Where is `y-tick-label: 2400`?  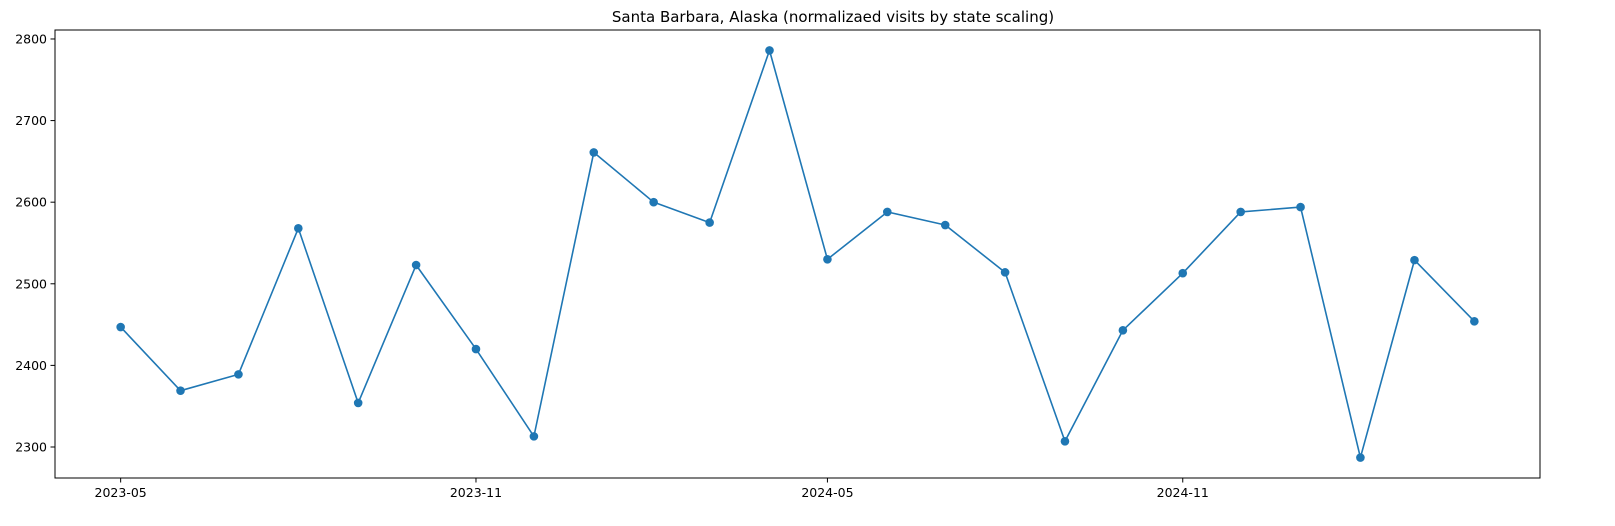
y-tick-label: 2400 is located at coordinates (31, 365).